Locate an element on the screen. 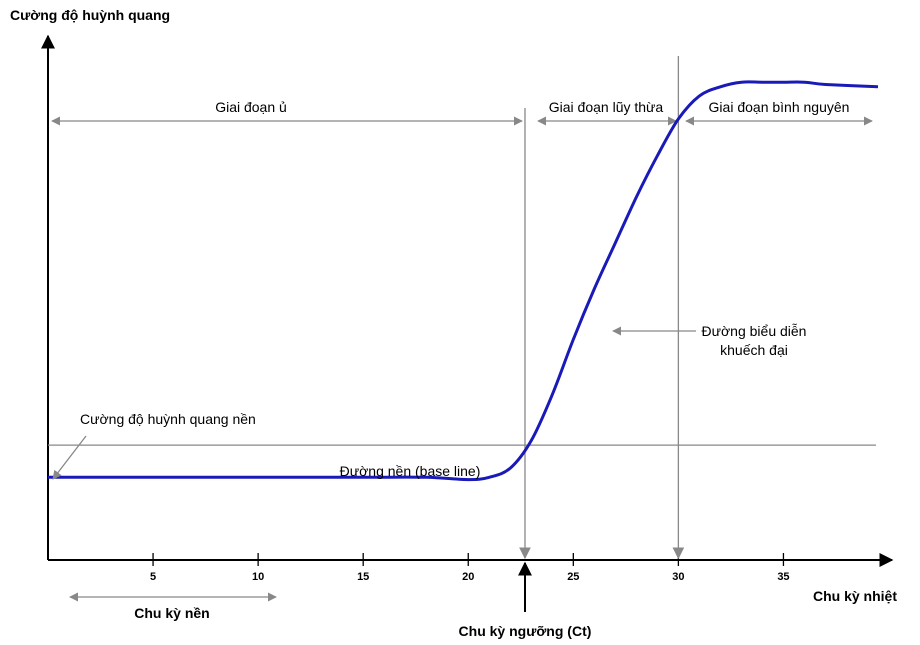  threshold-cycle-label: Chu kỳ ngưỡng (Ct) is located at coordinates (525, 631).